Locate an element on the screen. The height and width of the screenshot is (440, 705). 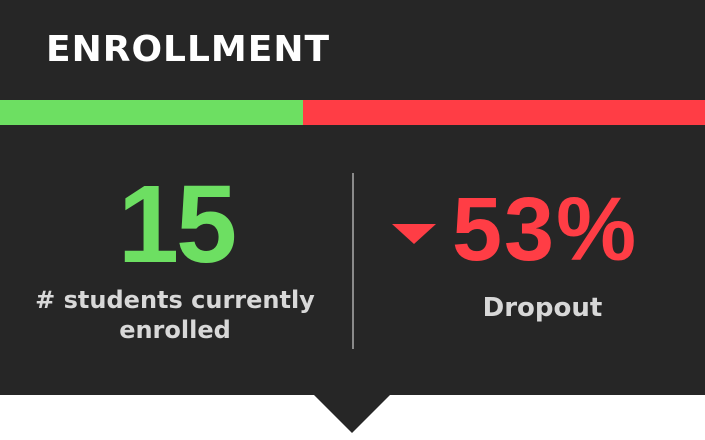
enrollment-progress-bar is located at coordinates (352, 112).